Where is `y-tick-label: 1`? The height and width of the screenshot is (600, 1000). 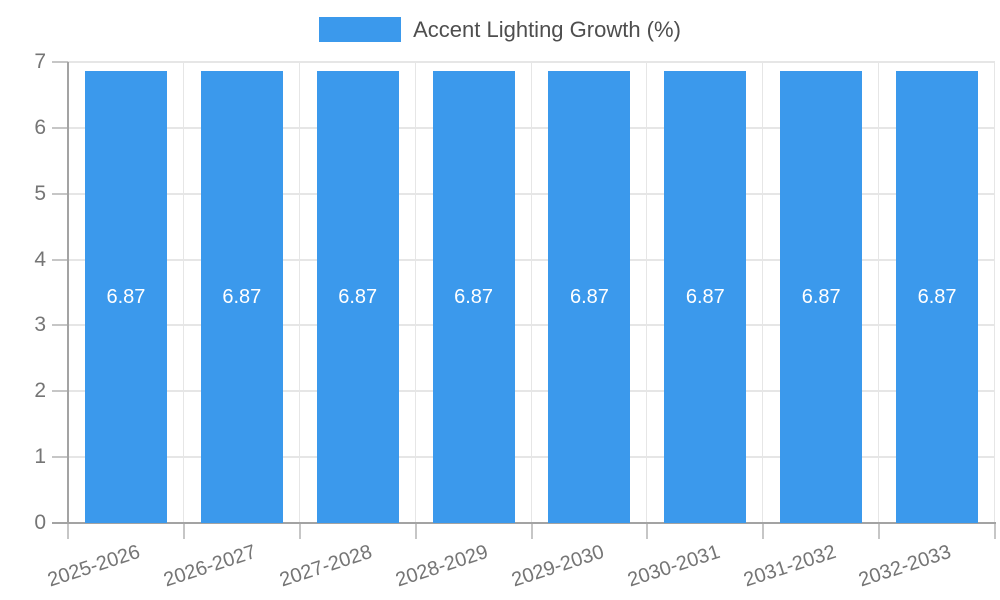
y-tick-label: 1 is located at coordinates (40, 457).